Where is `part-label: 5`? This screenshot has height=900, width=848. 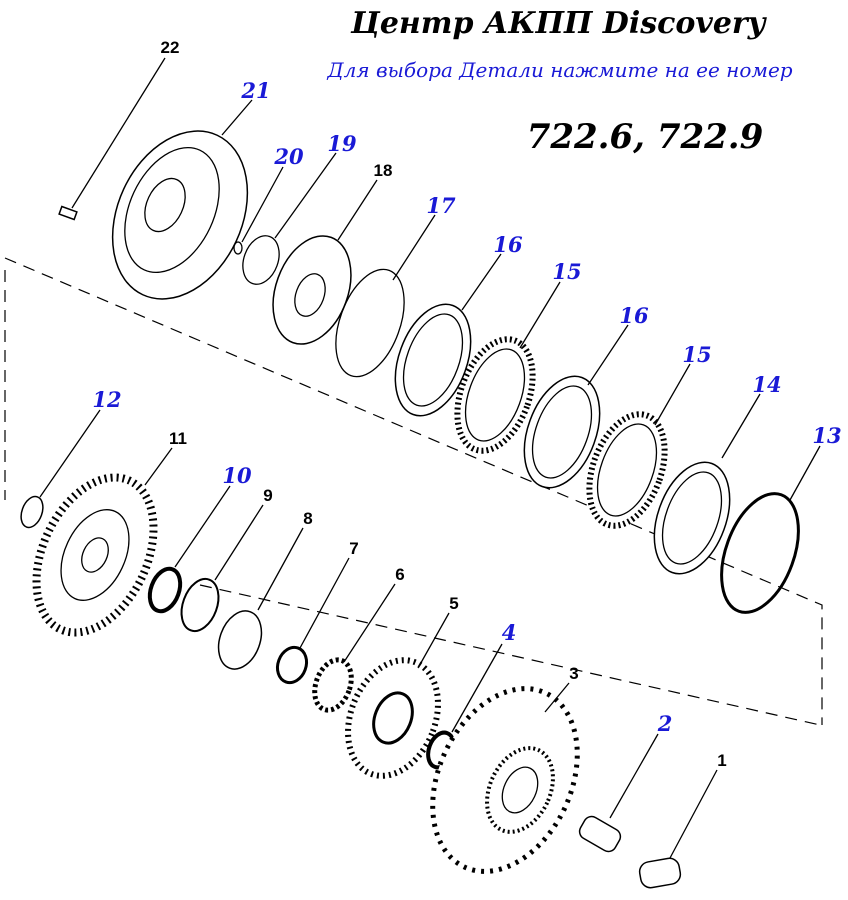
part-label: 5 is located at coordinates (453, 603).